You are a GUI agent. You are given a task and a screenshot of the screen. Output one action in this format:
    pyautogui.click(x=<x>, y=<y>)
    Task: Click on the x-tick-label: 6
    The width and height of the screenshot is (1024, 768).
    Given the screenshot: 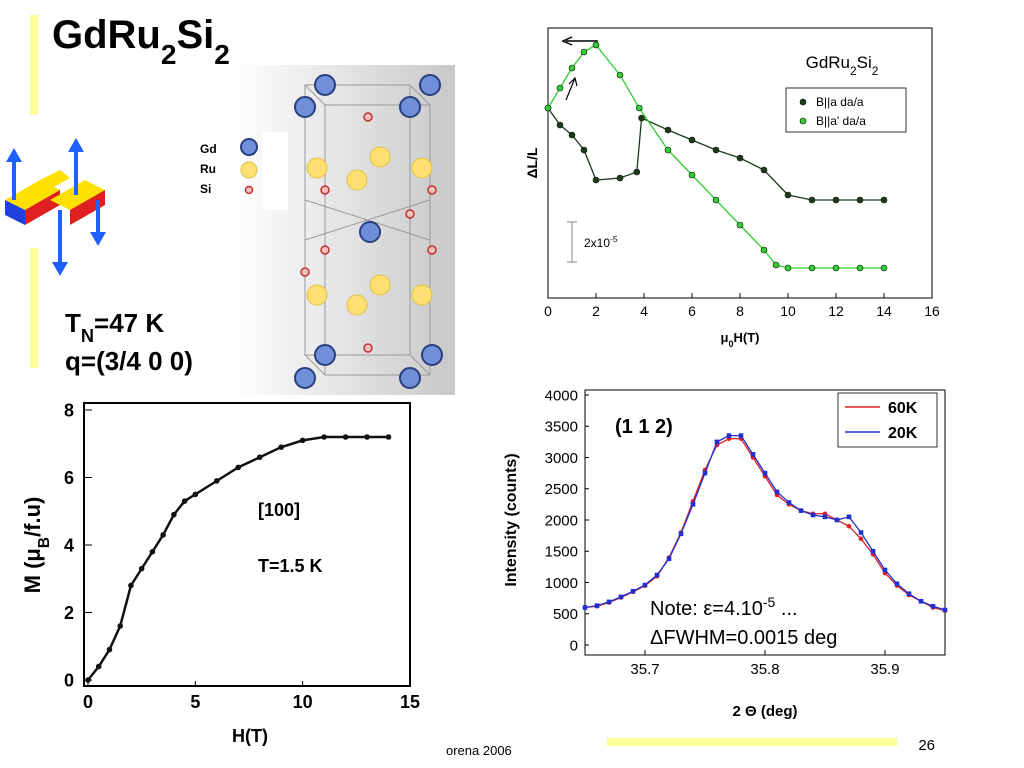 What is the action you would take?
    pyautogui.click(x=692, y=311)
    